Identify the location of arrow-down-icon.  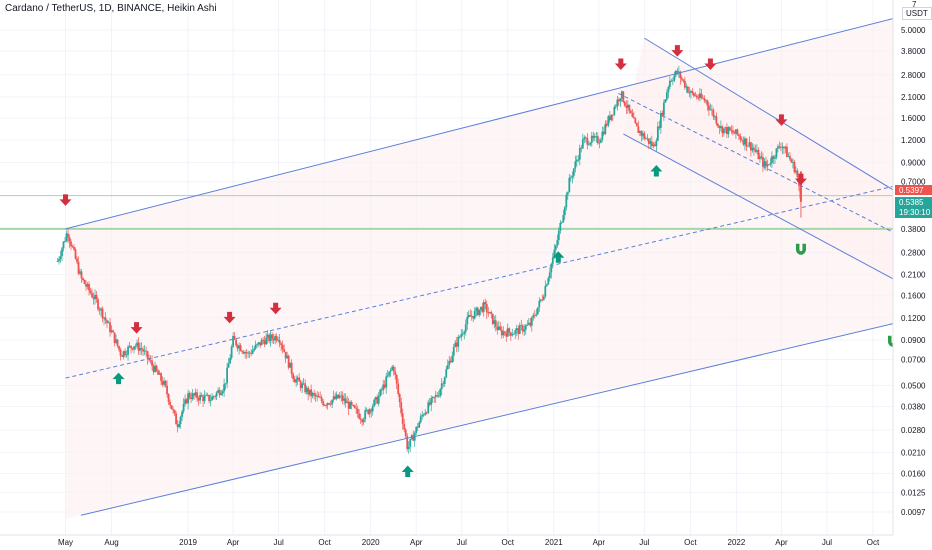
(710, 64).